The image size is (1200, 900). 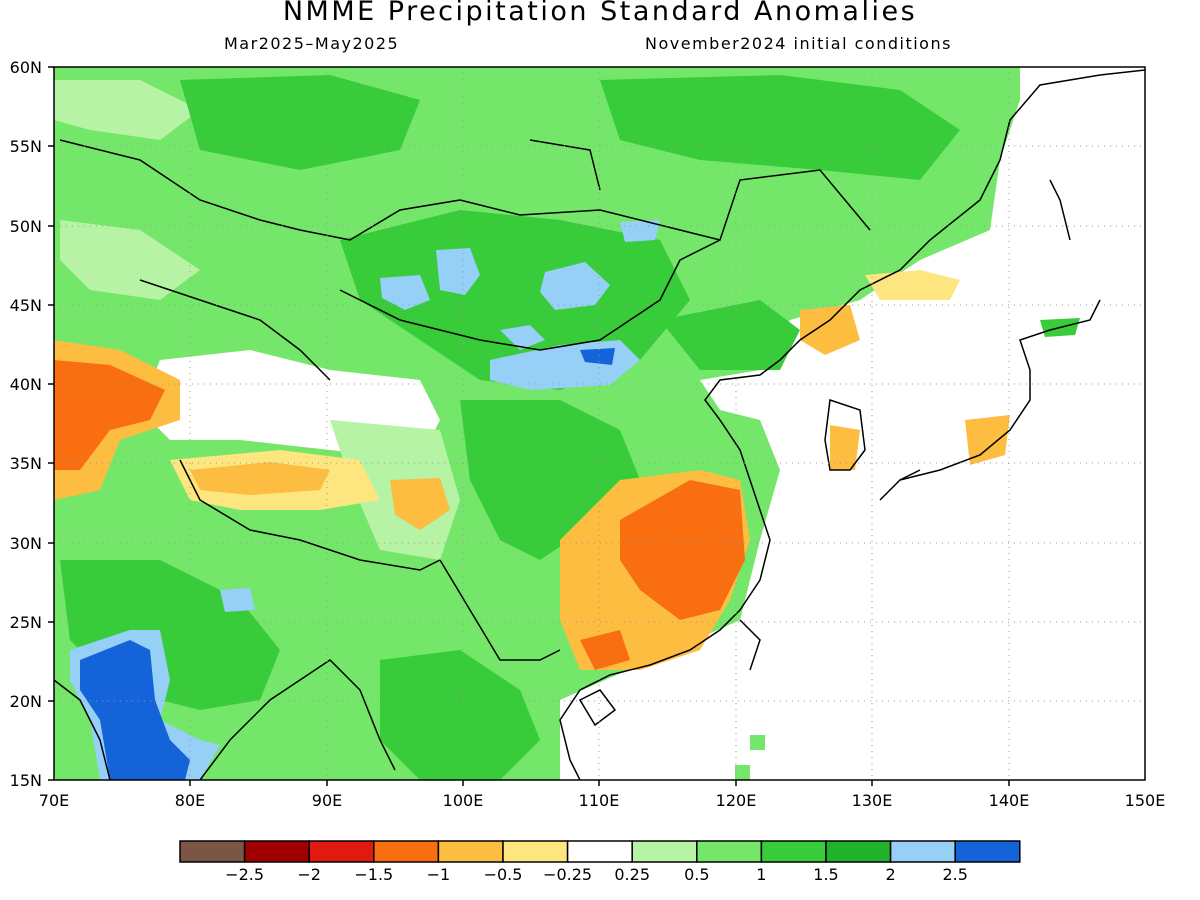 I want to click on legend-label: 1, so click(x=761, y=874).